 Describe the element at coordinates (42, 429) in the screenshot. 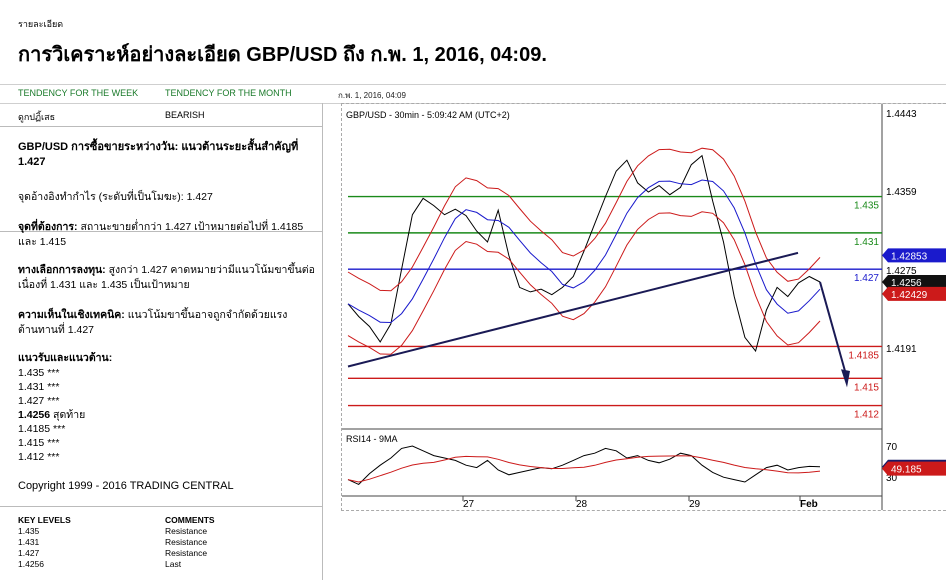

I see `level-item: 1.4185 ***` at that location.